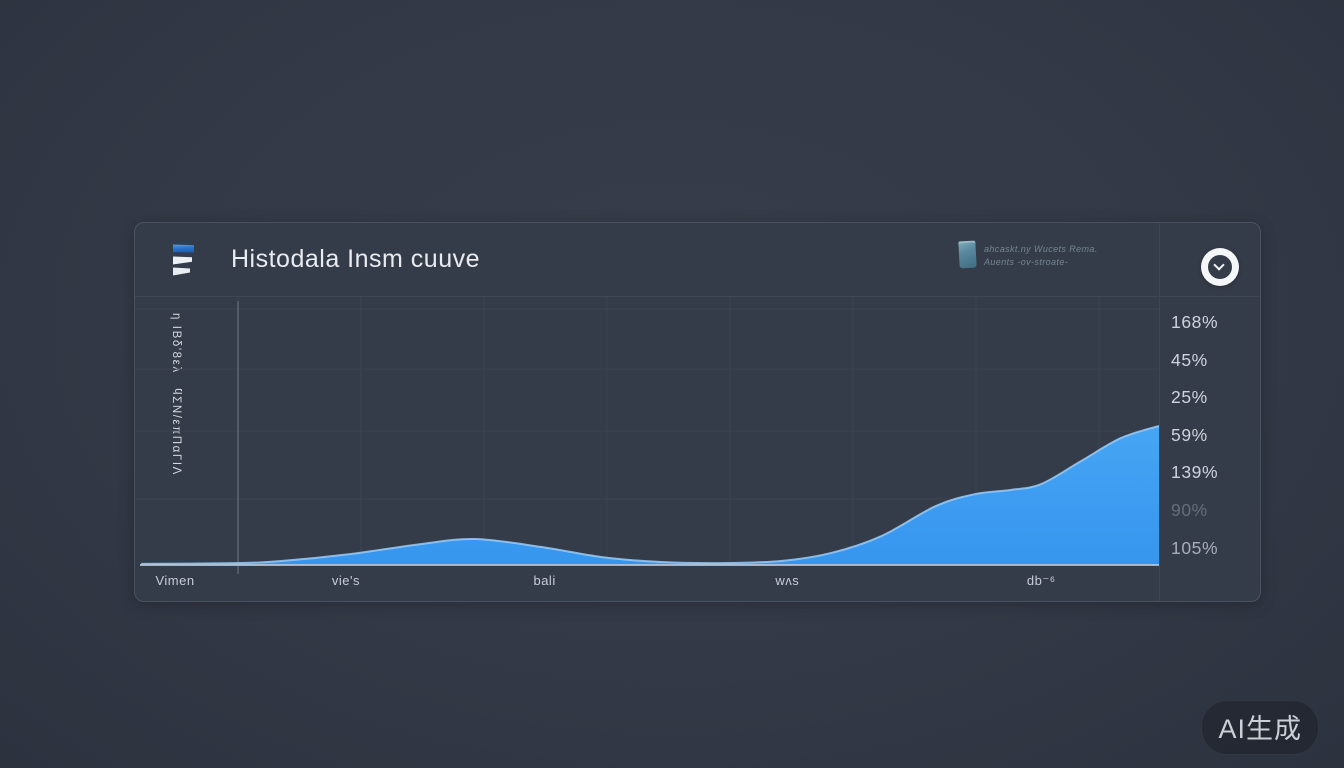  I want to click on collapse-button, so click(1220, 267).